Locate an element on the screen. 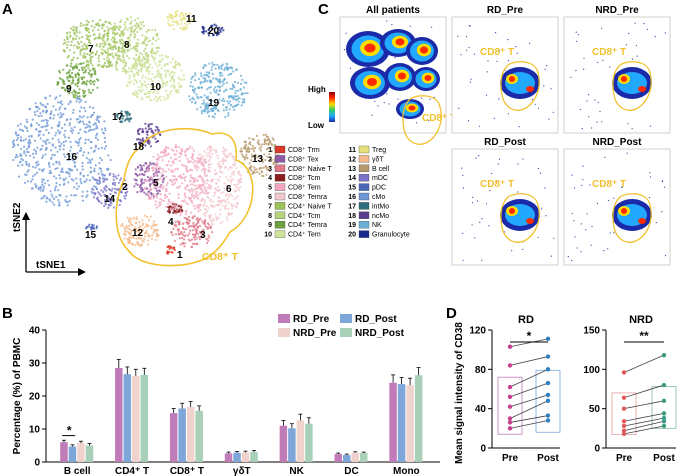 The width and height of the screenshot is (685, 476). pre-point is located at coordinates (624, 372).